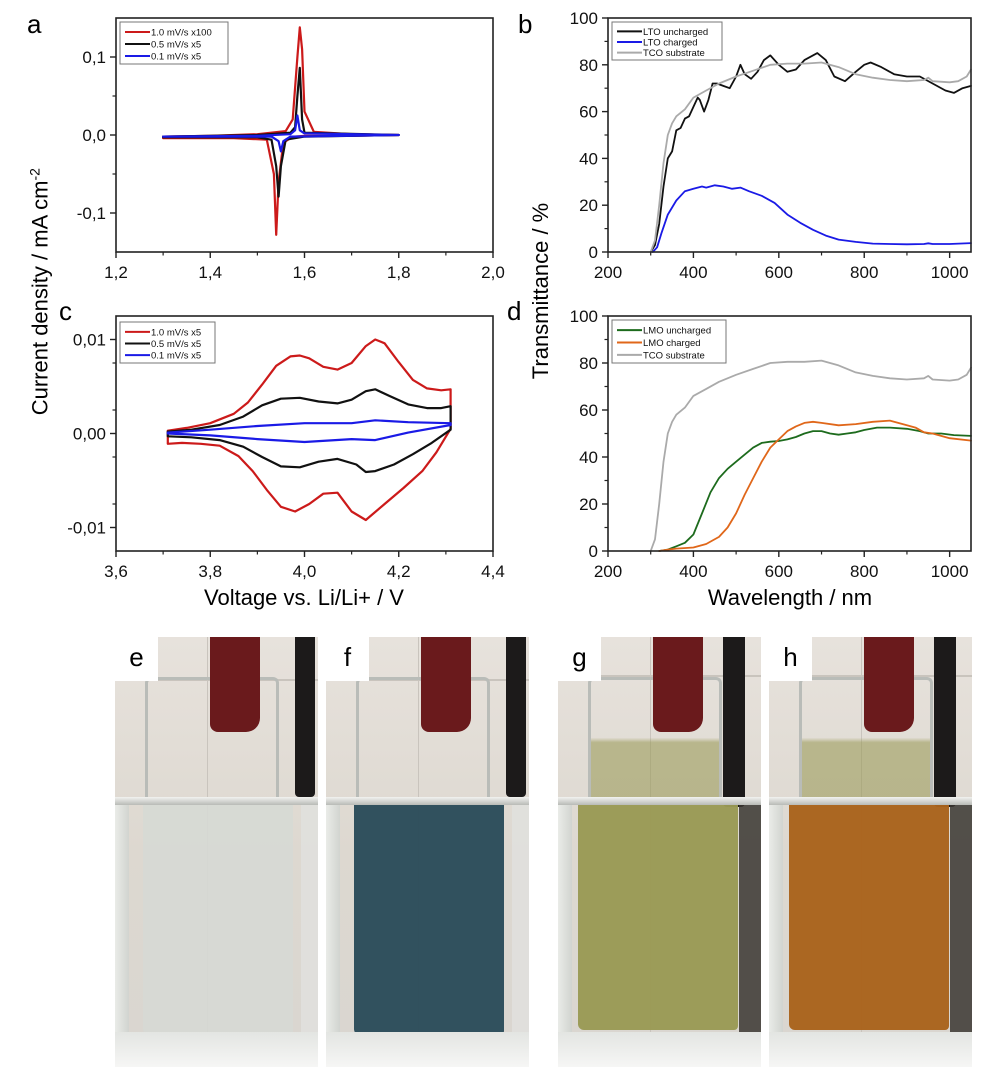 The height and width of the screenshot is (1075, 1000). Describe the element at coordinates (779, 571) in the screenshot. I see `x-tick-label-d: 600` at that location.